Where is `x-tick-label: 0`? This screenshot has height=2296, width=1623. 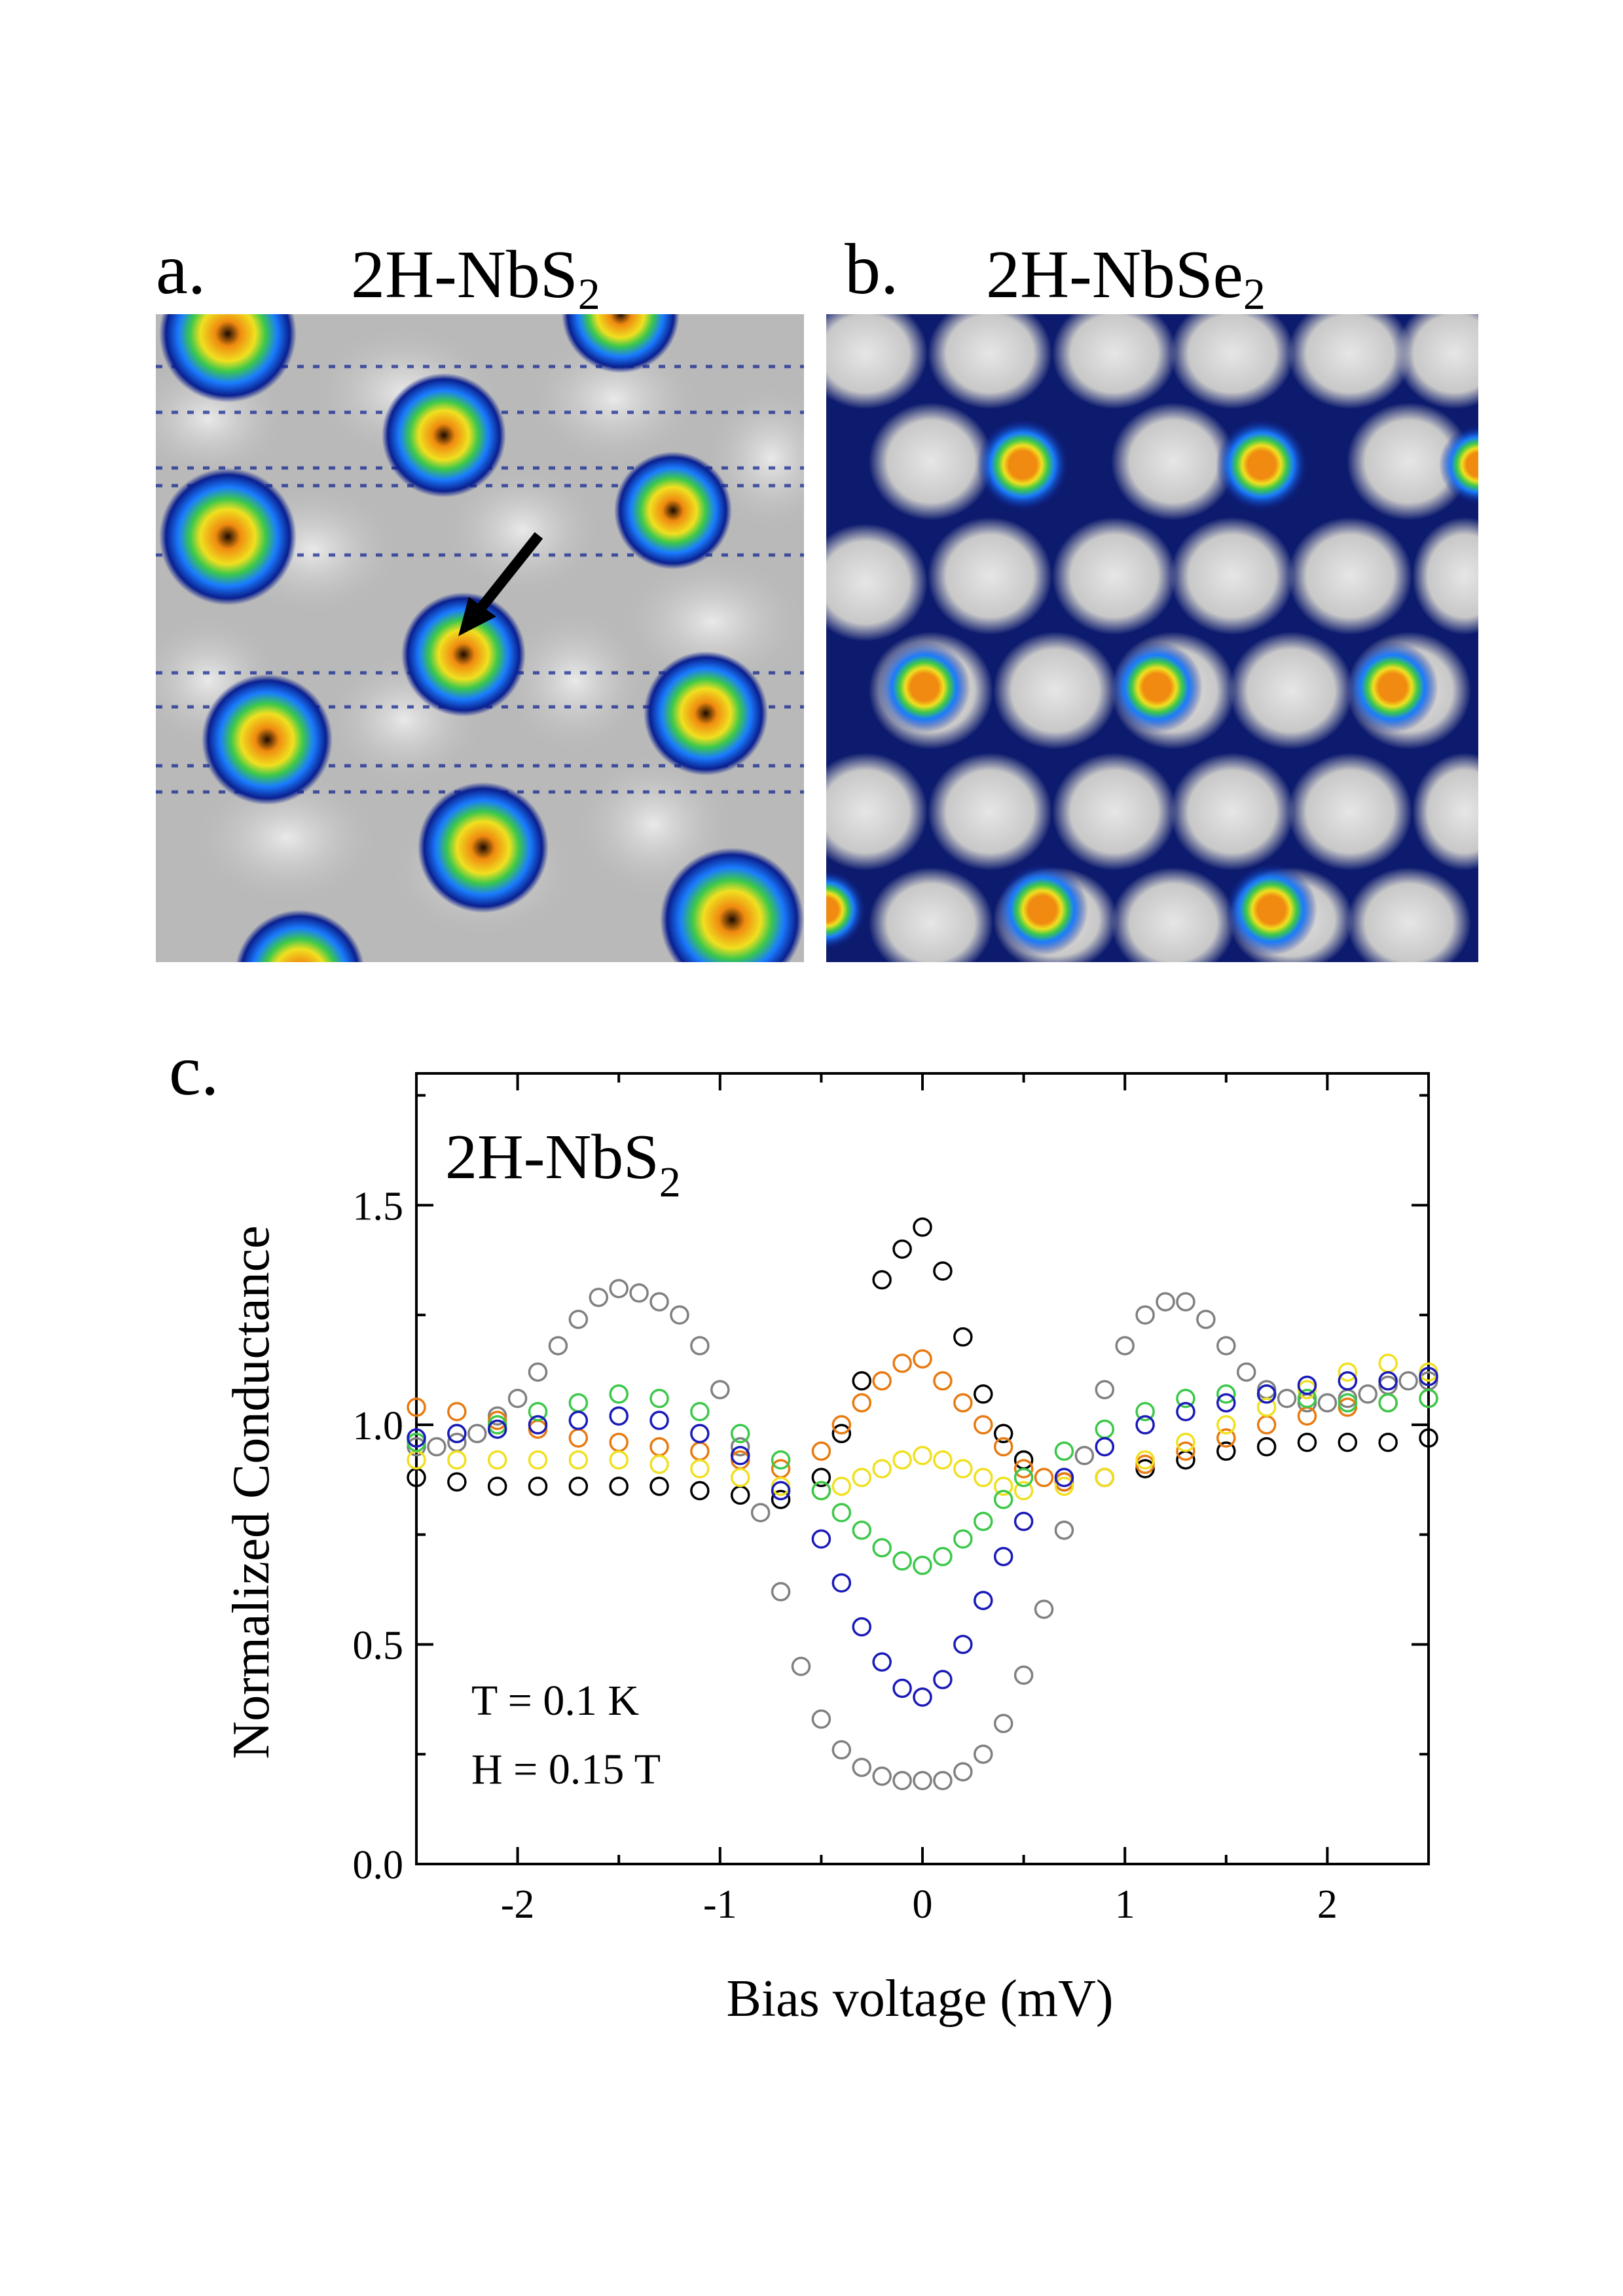
x-tick-label: 0 is located at coordinates (923, 1904).